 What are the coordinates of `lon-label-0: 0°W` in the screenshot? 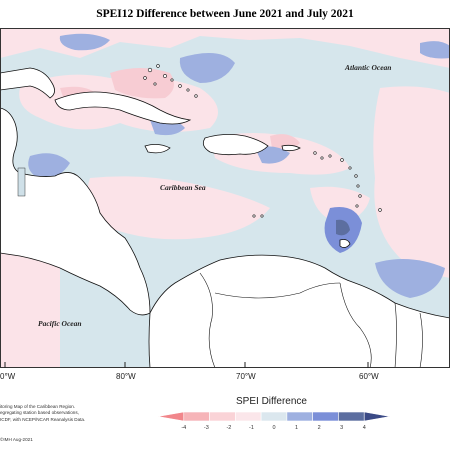 It's located at (8, 376).